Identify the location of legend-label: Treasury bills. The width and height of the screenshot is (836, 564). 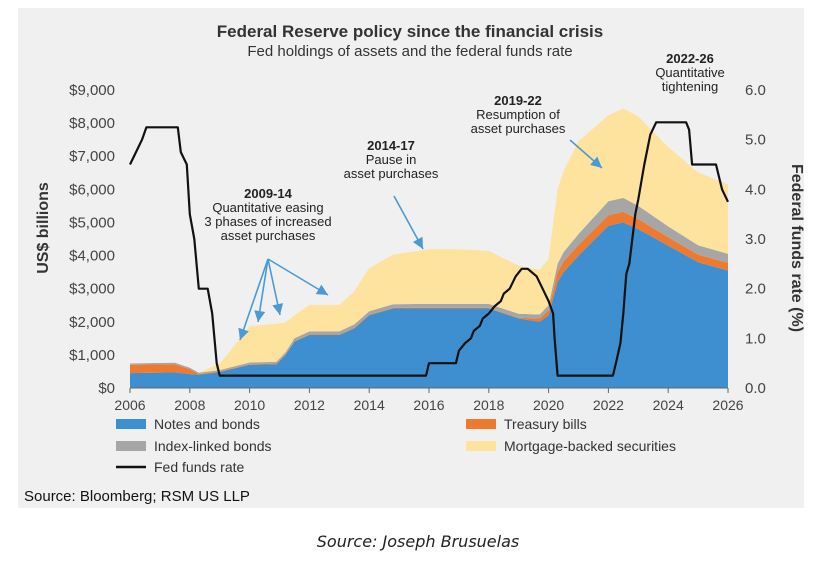
(545, 424).